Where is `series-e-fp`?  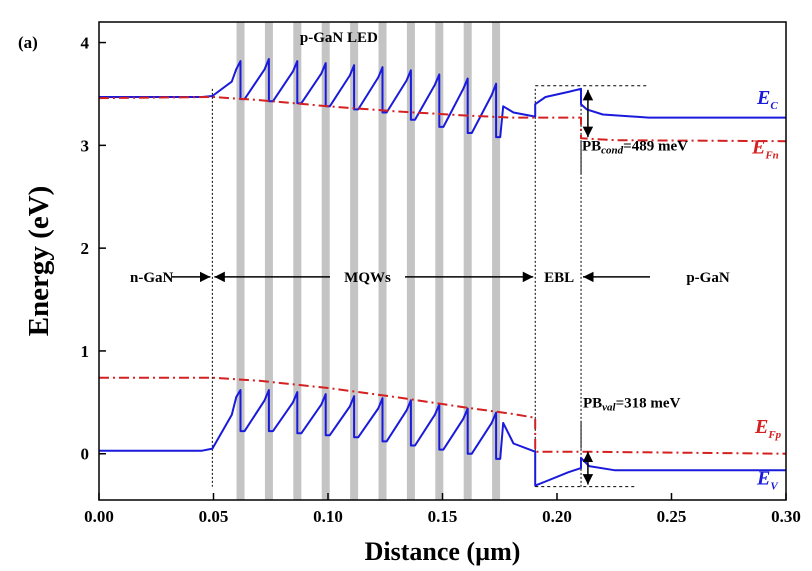 series-e-fp is located at coordinates (443, 415).